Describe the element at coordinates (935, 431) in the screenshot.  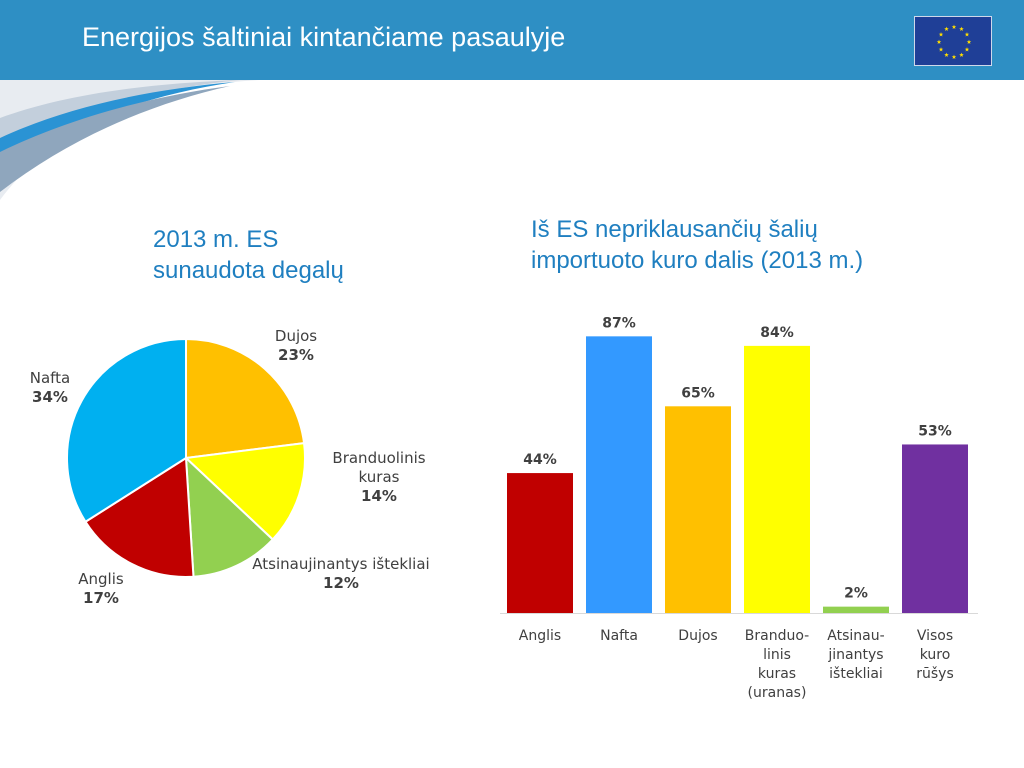
I see `bar-value-label: 53%` at that location.